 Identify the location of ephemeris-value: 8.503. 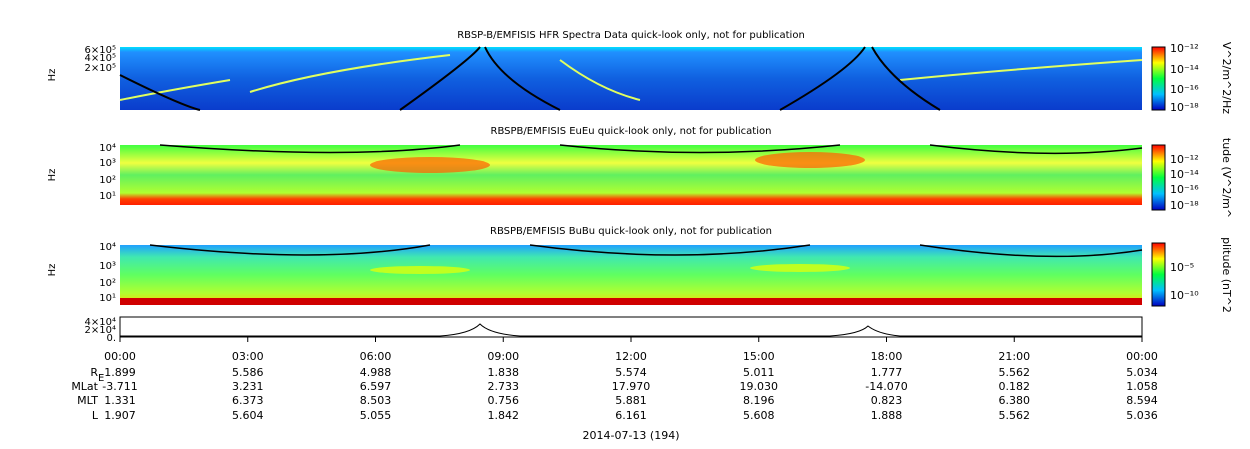
(376, 400).